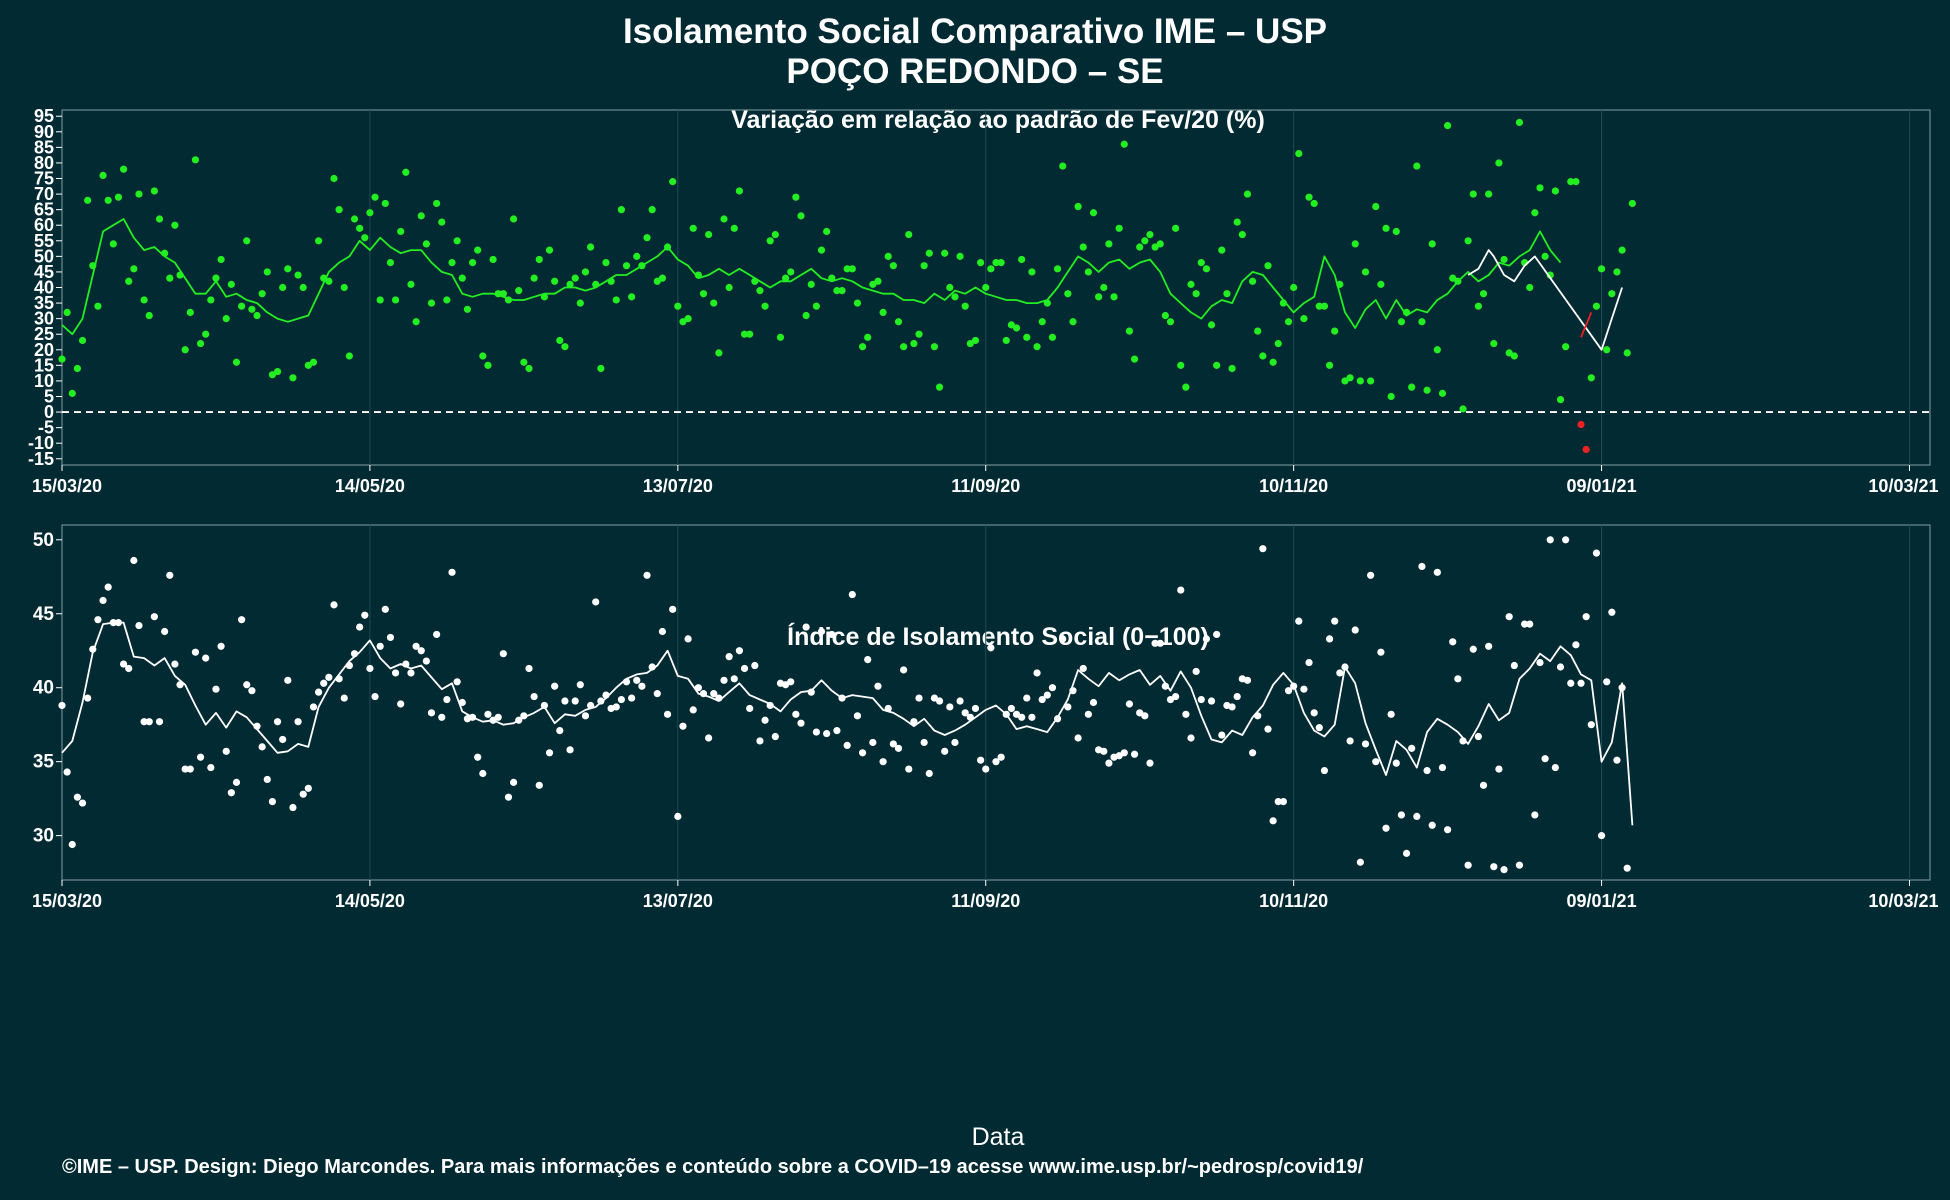 Image resolution: width=1950 pixels, height=1200 pixels. I want to click on y-tick-label: 65, so click(44, 210).